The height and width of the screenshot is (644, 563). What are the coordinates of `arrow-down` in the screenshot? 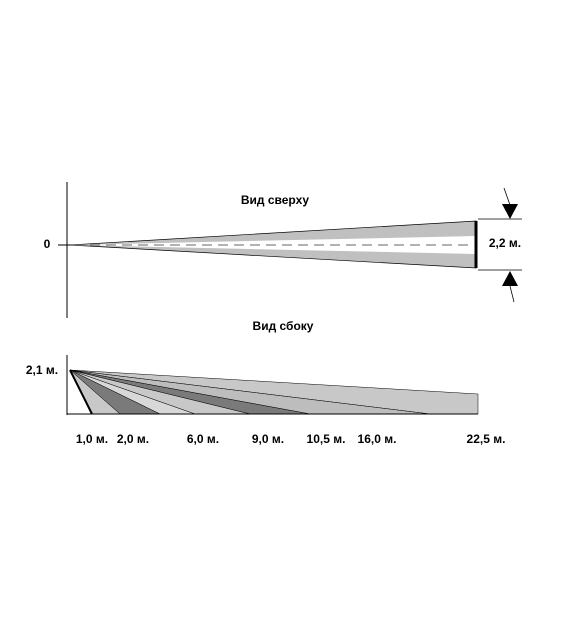 It's located at (510, 211).